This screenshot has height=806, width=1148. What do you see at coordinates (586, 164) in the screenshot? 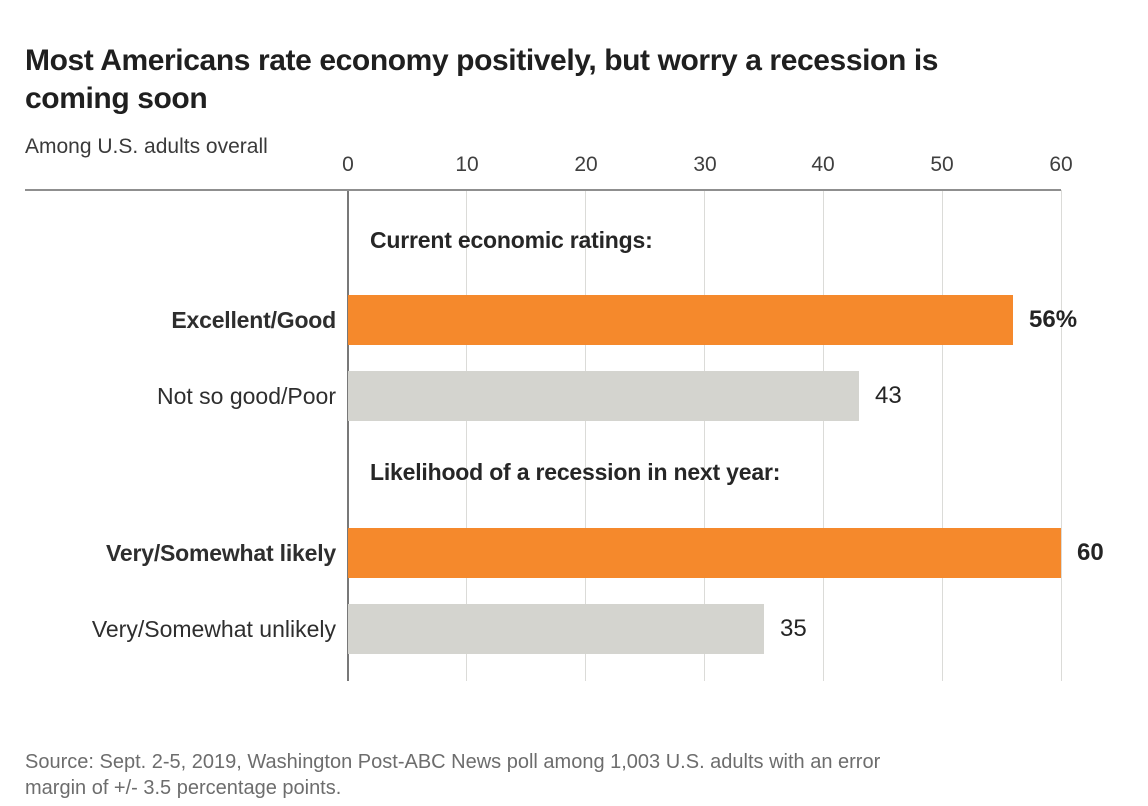
I see `axis-tick-label: 20` at bounding box center [586, 164].